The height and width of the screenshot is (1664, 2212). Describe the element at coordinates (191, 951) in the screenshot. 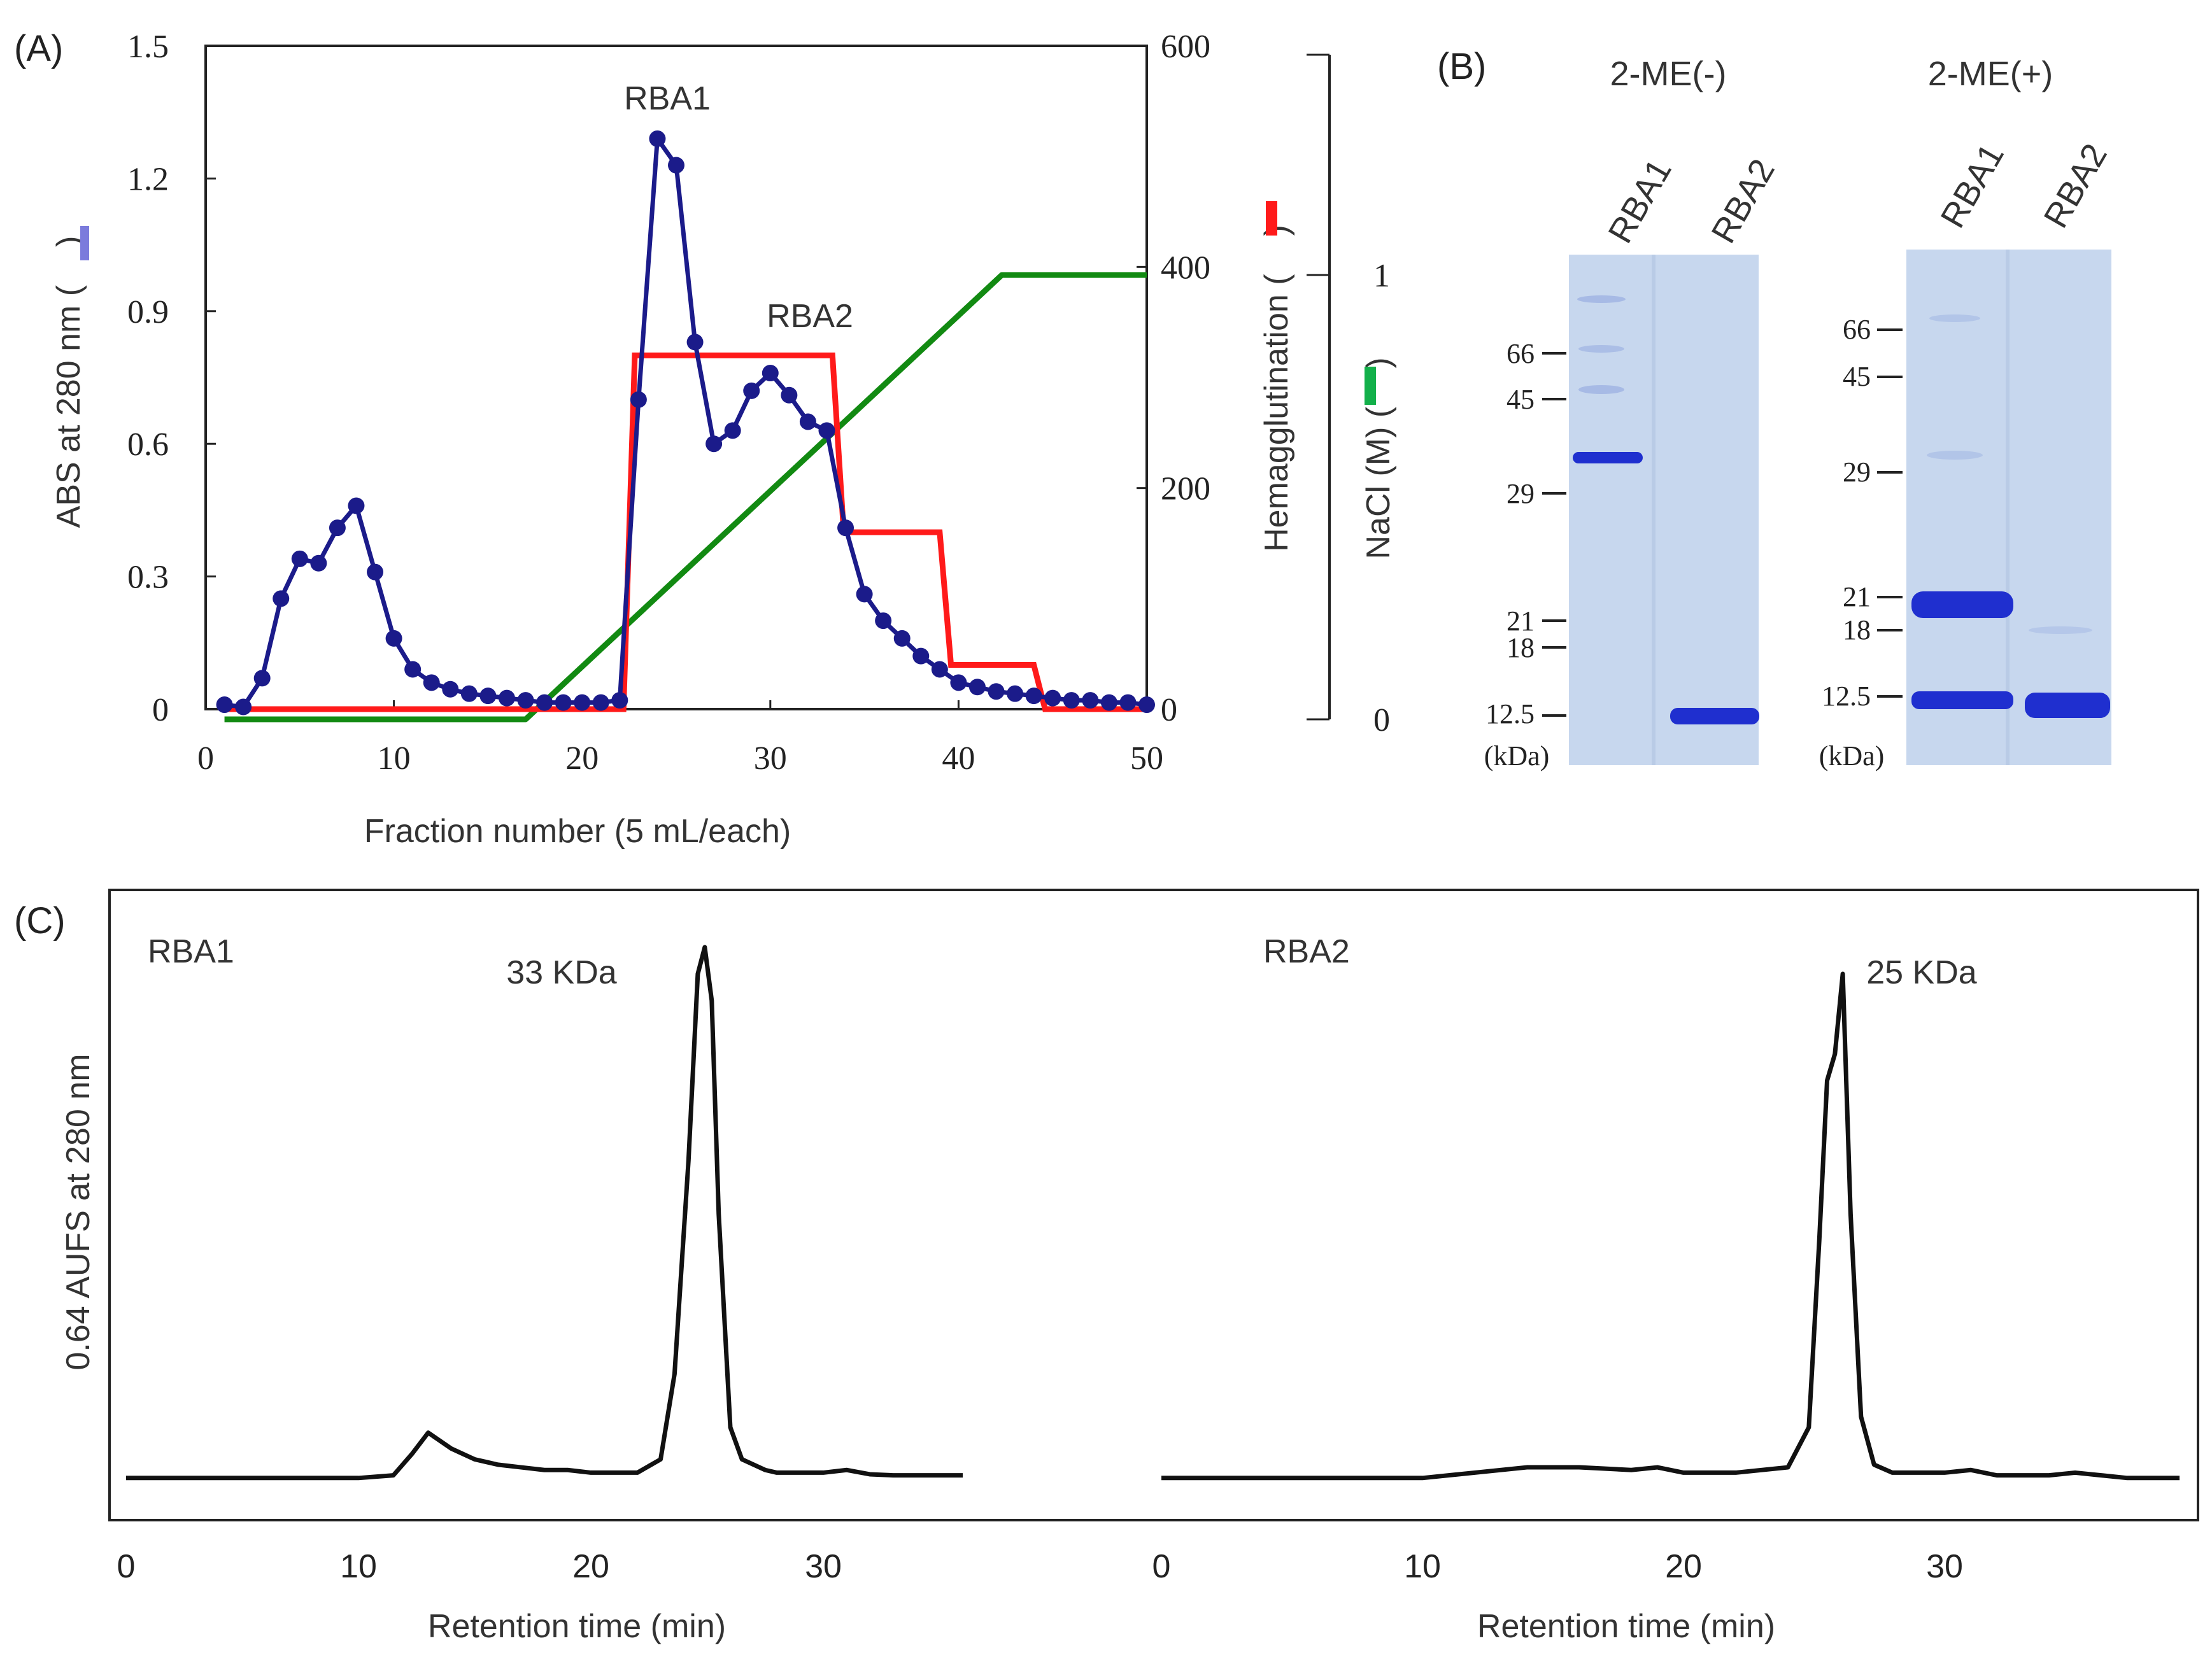

I see `chromatogram-sample-label: RBA1` at that location.